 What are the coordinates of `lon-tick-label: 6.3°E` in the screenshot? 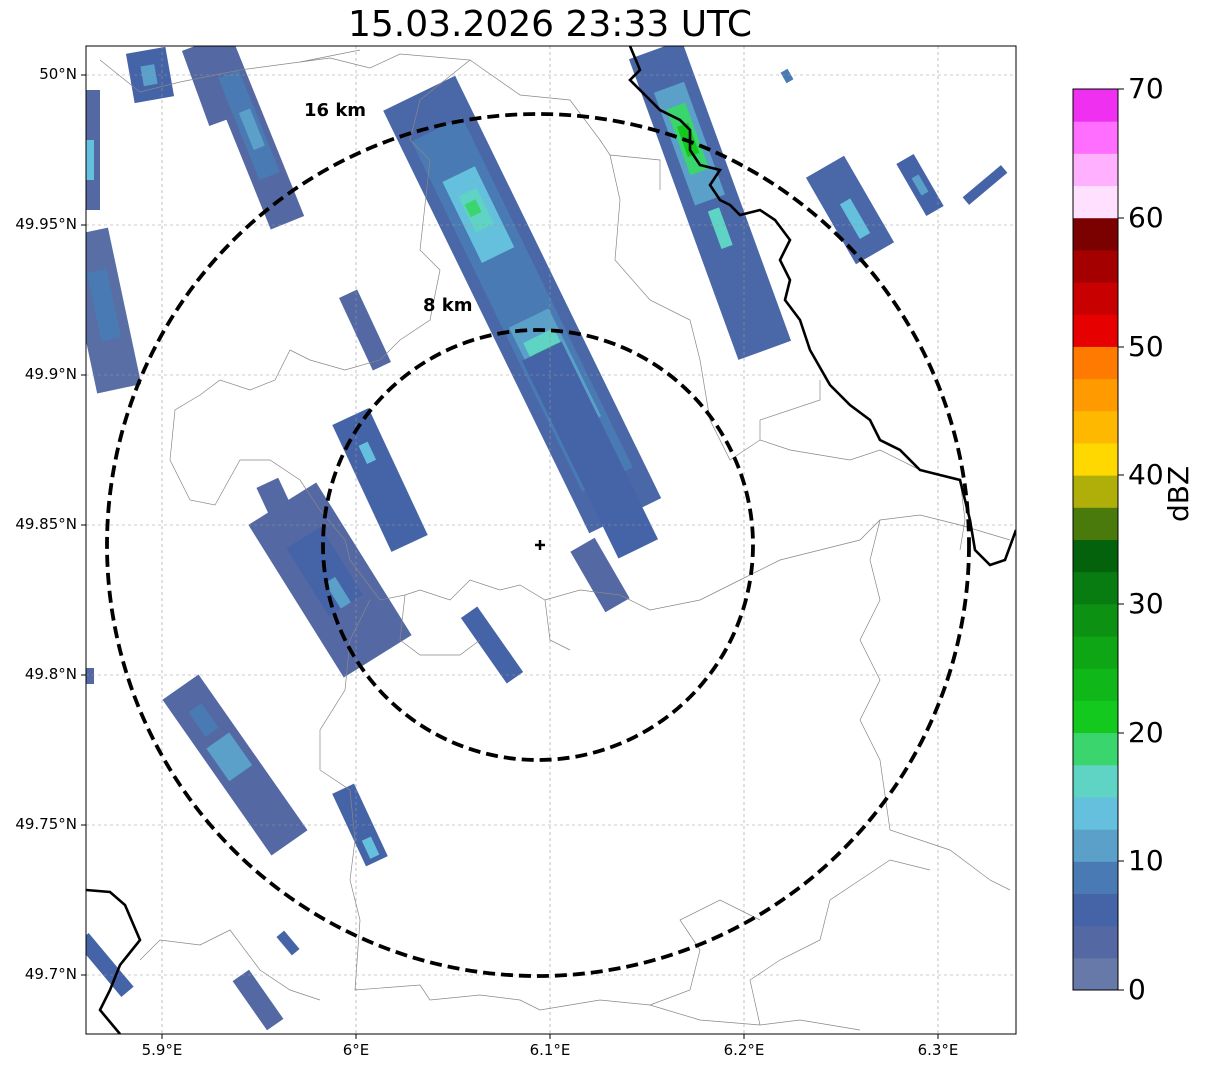 It's located at (938, 1050).